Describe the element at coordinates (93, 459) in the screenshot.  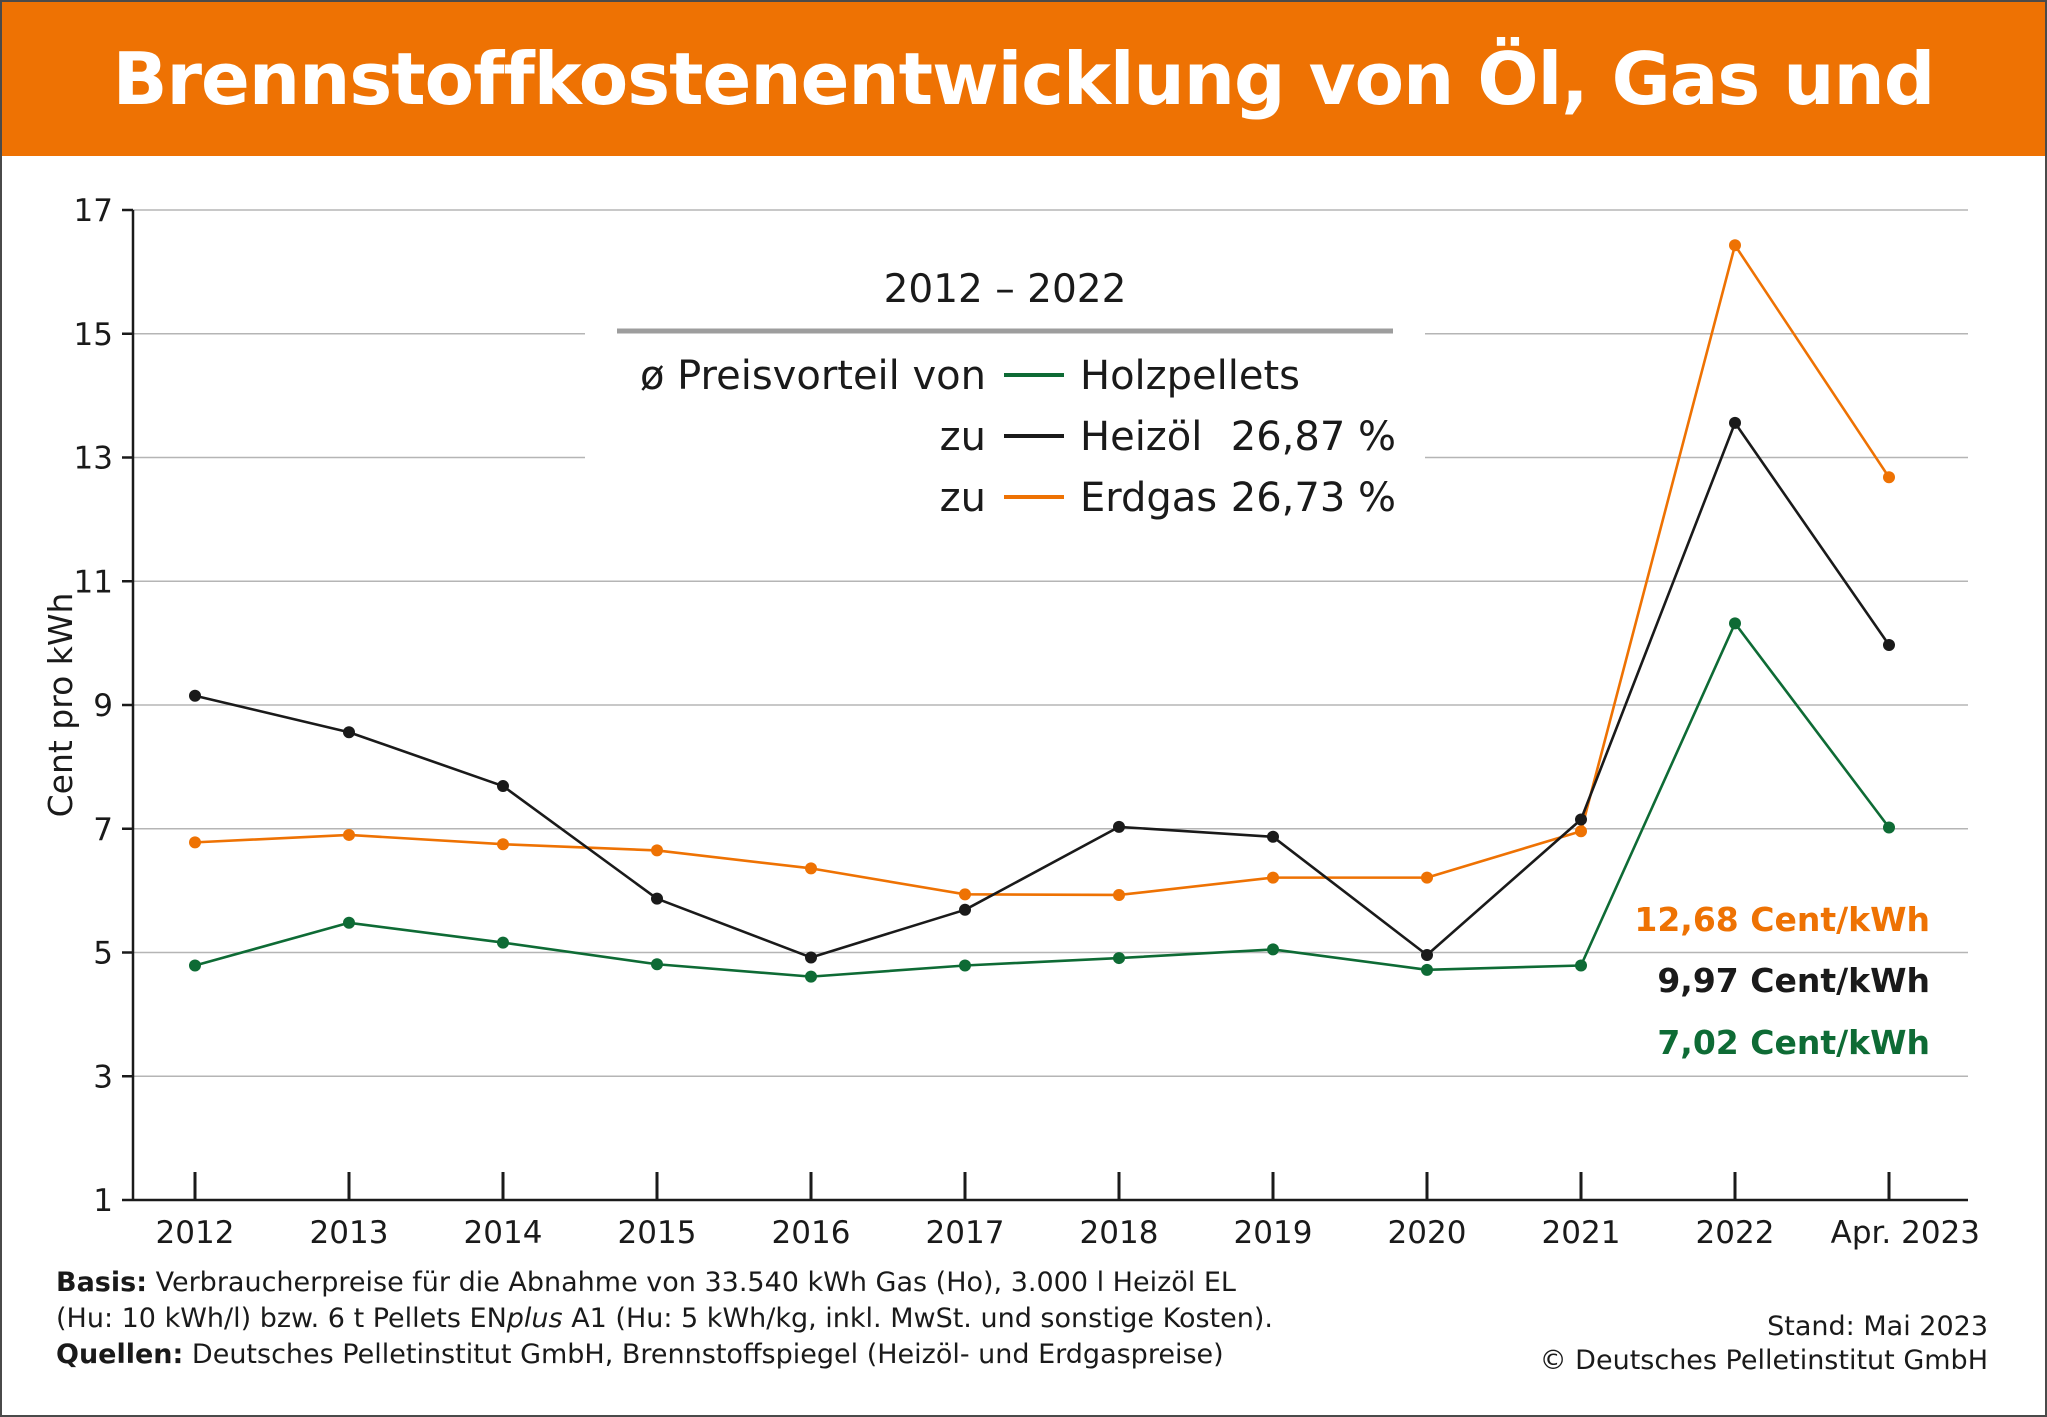
I see `y-tick-label: 13` at that location.